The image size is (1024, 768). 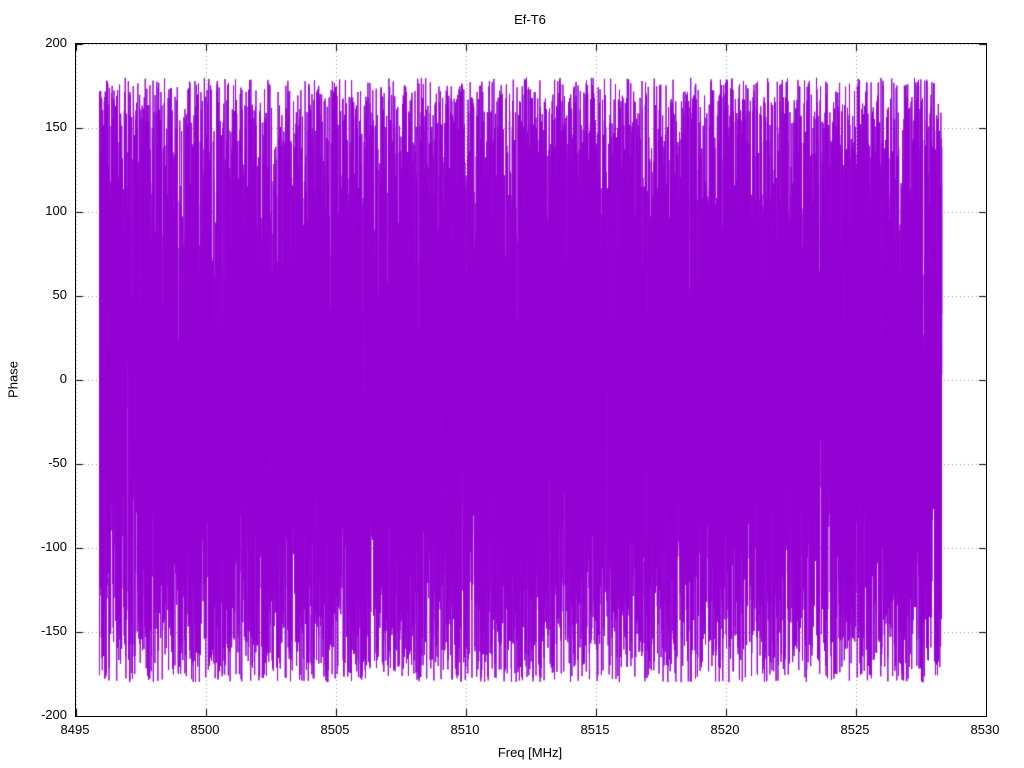 I want to click on x-axis-label: Freq [MHz], so click(x=530, y=752).